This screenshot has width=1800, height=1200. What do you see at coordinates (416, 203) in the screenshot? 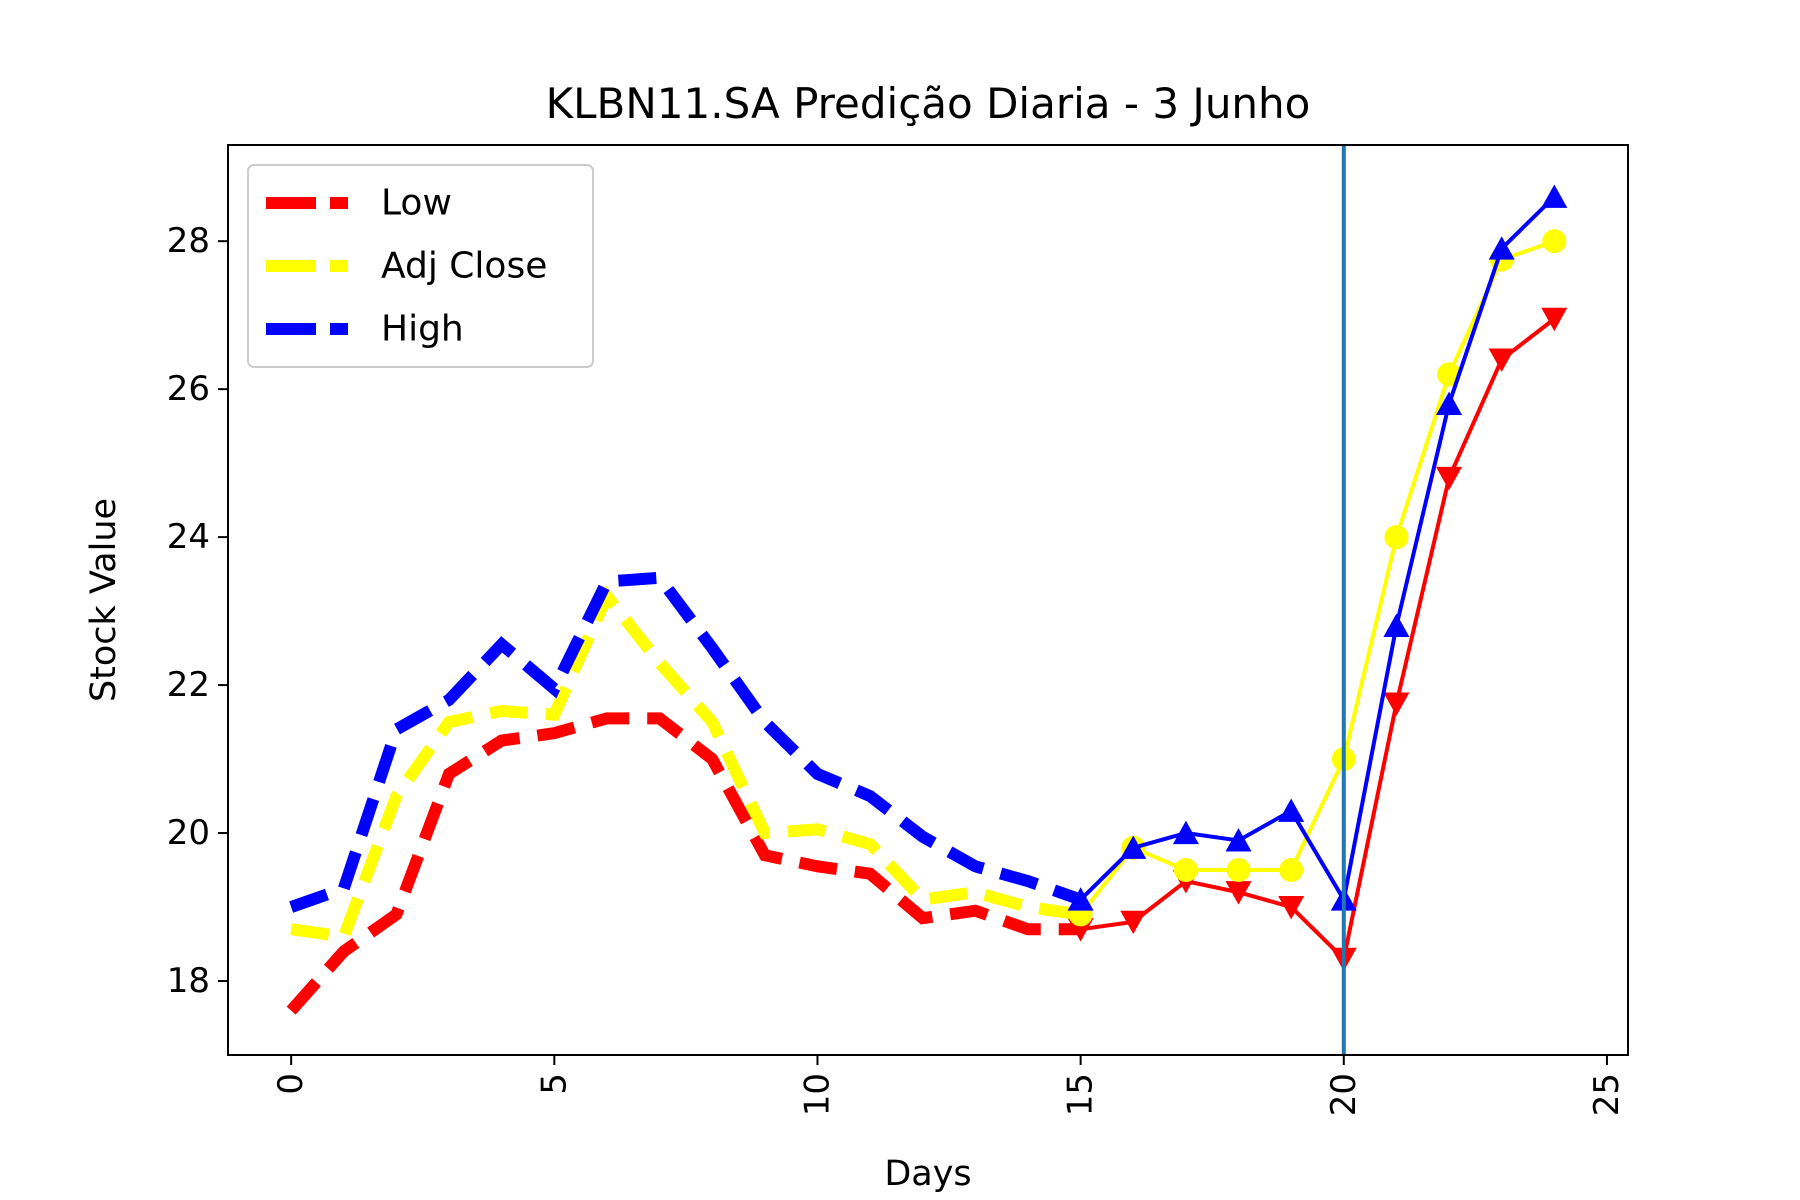
I see `legend-label-low: Low` at bounding box center [416, 203].